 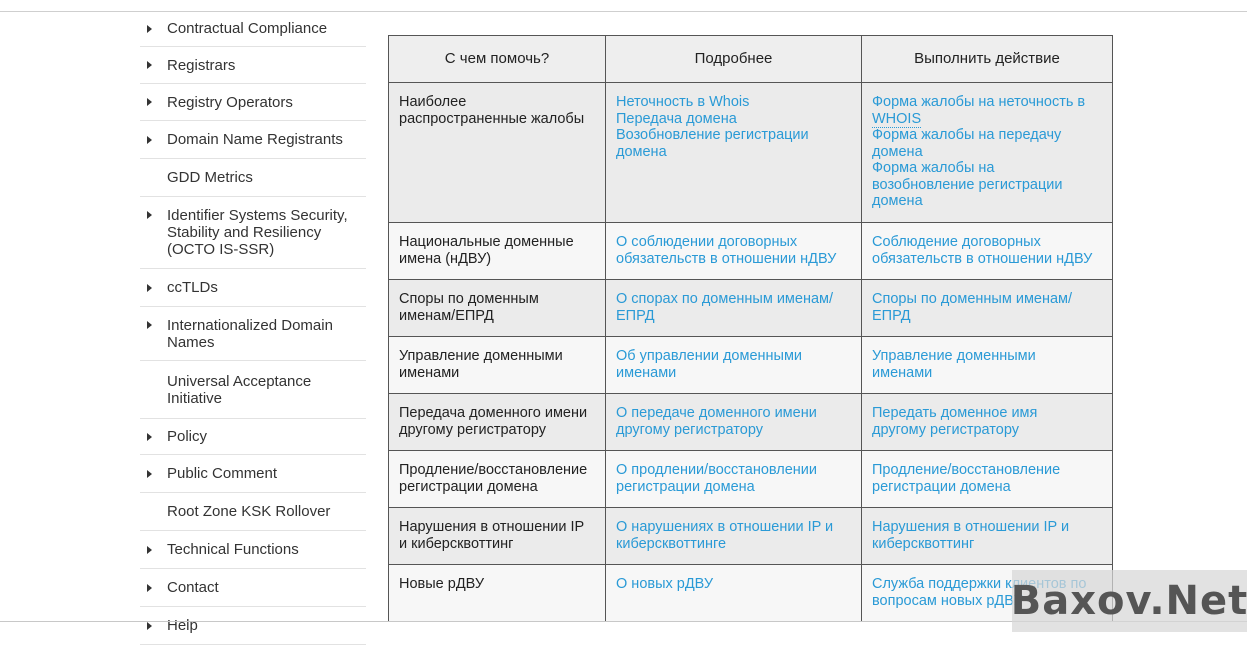 What do you see at coordinates (954, 356) in the screenshot?
I see `link-text: Управление доменными` at bounding box center [954, 356].